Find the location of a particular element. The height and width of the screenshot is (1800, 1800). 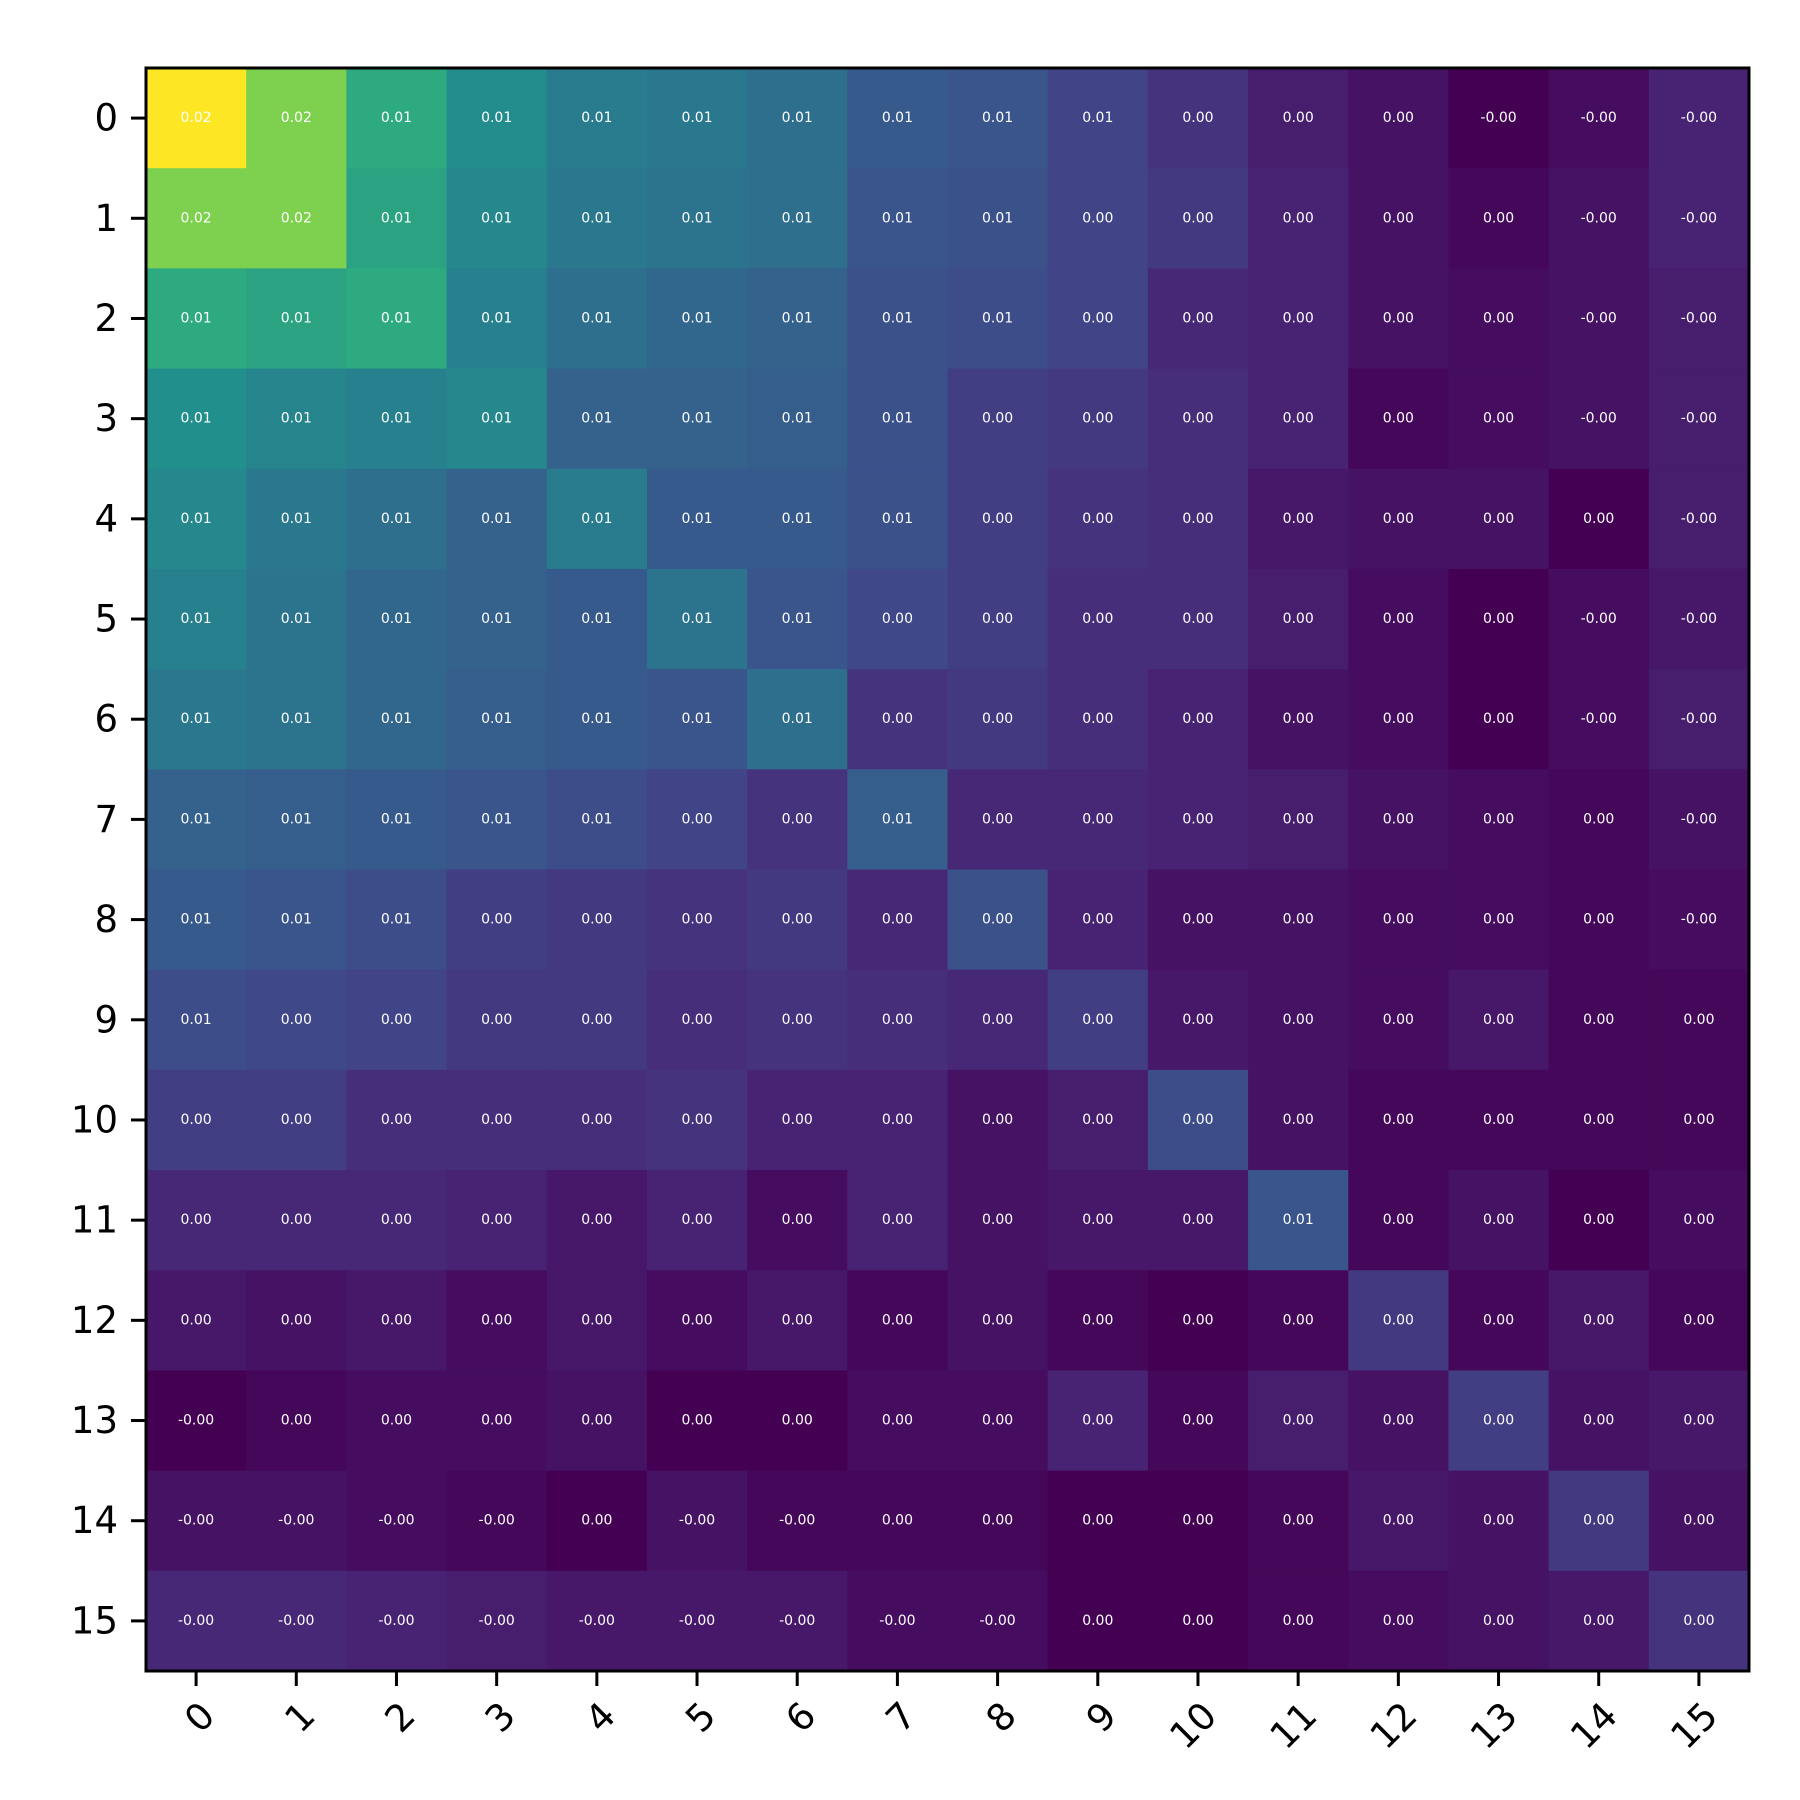

cell-label-6-15: -0.00 is located at coordinates (1699, 719).